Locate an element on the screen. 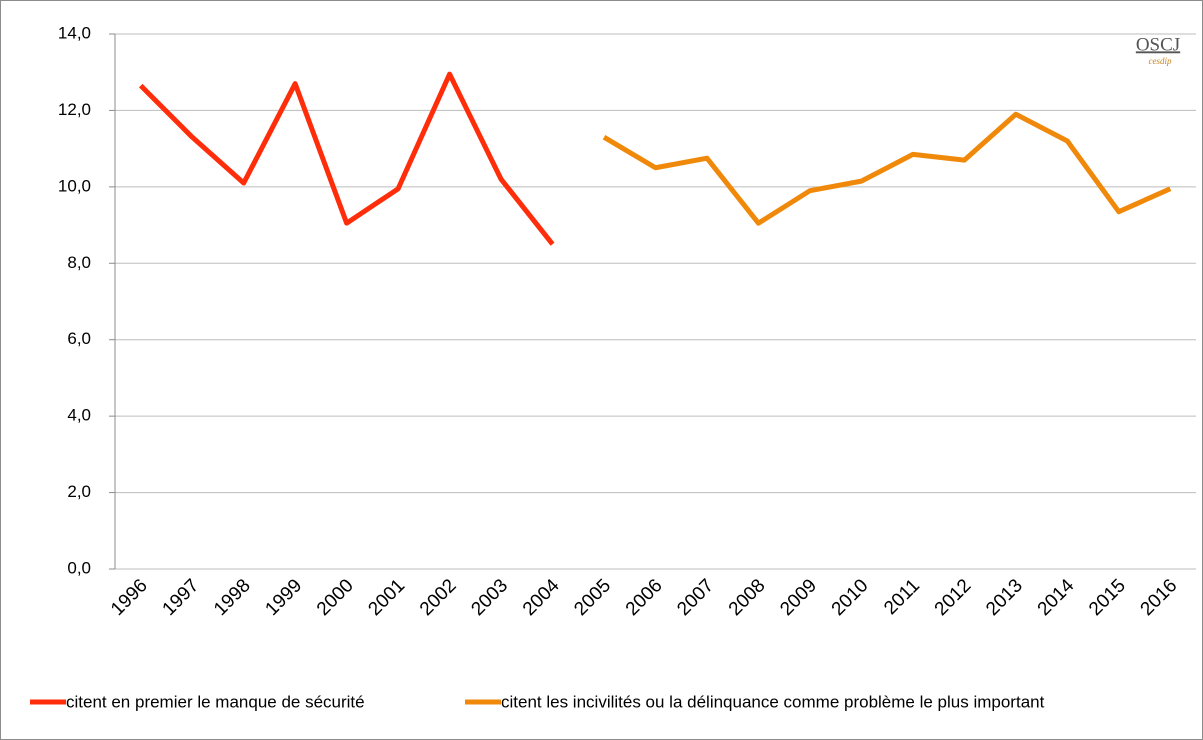  y-tick-label: 8,0 is located at coordinates (79, 262).